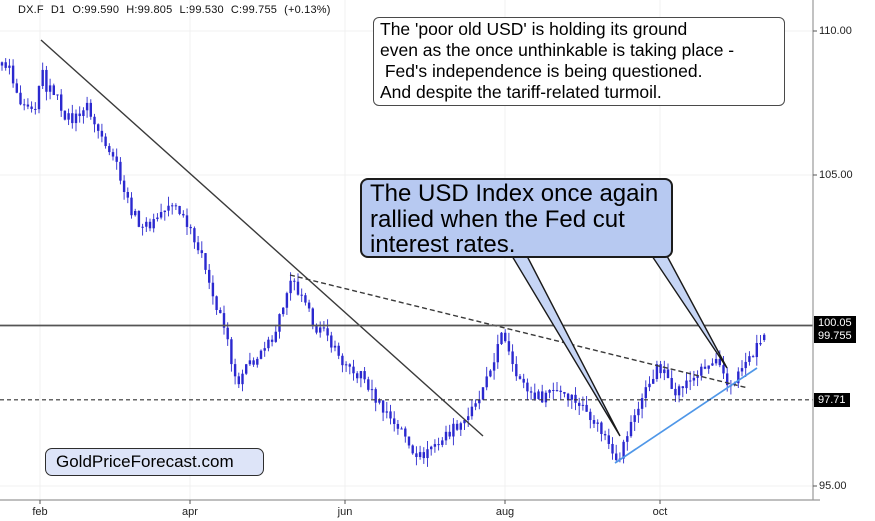  Describe the element at coordinates (660, 512) in the screenshot. I see `x-axis-label-oct: oct` at that location.